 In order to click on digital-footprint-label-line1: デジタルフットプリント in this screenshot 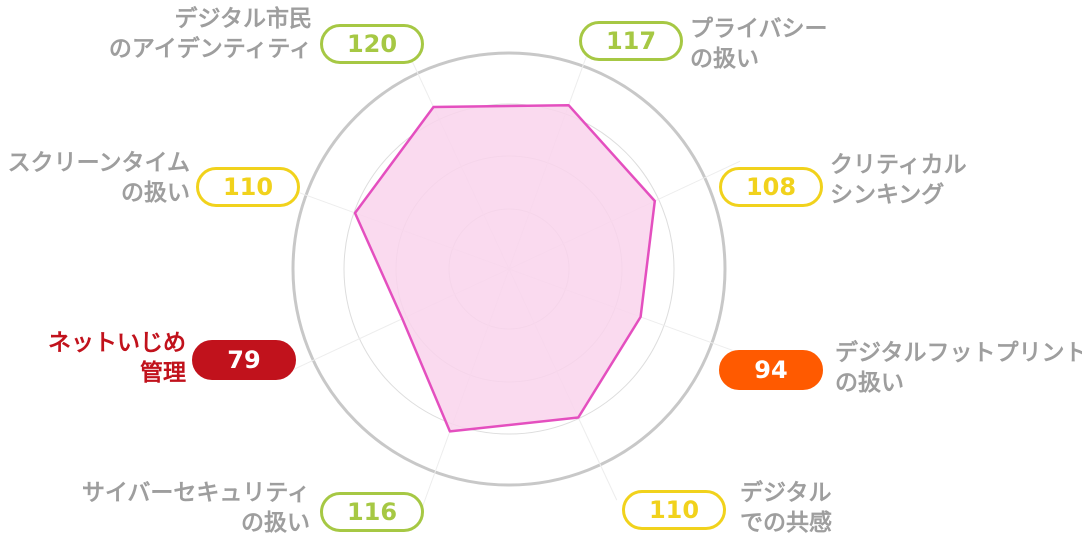, I will do `click(958, 353)`.